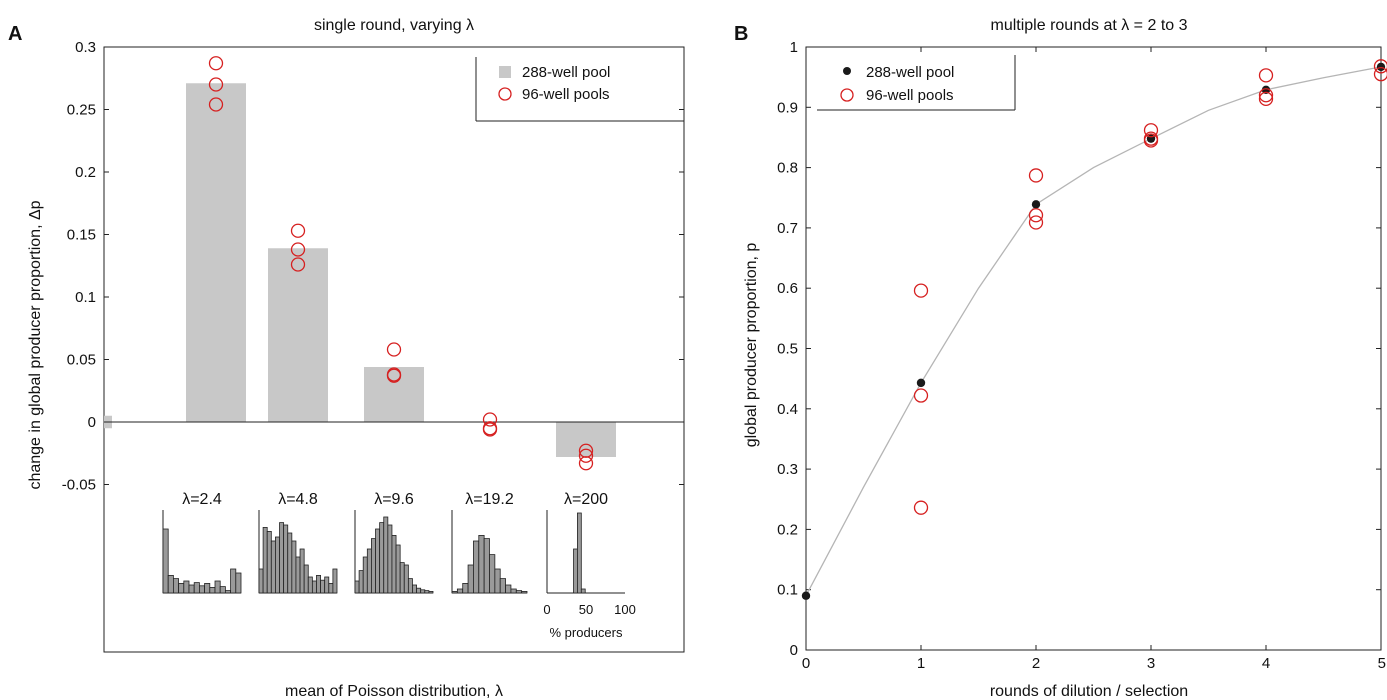  Describe the element at coordinates (586, 609) in the screenshot. I see `inset-tick-label: 50` at that location.